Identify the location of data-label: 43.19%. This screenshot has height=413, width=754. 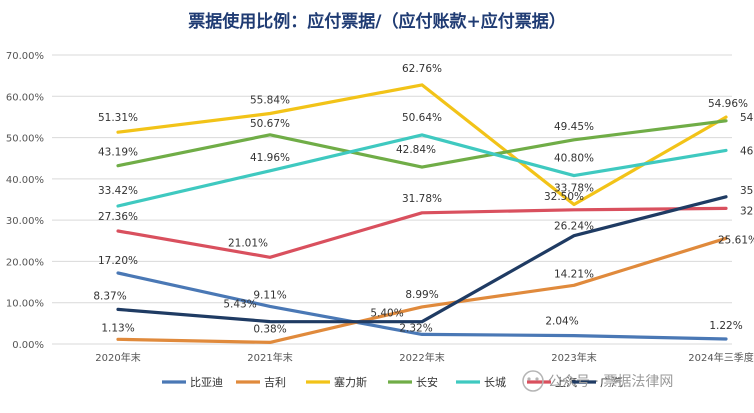
(118, 153).